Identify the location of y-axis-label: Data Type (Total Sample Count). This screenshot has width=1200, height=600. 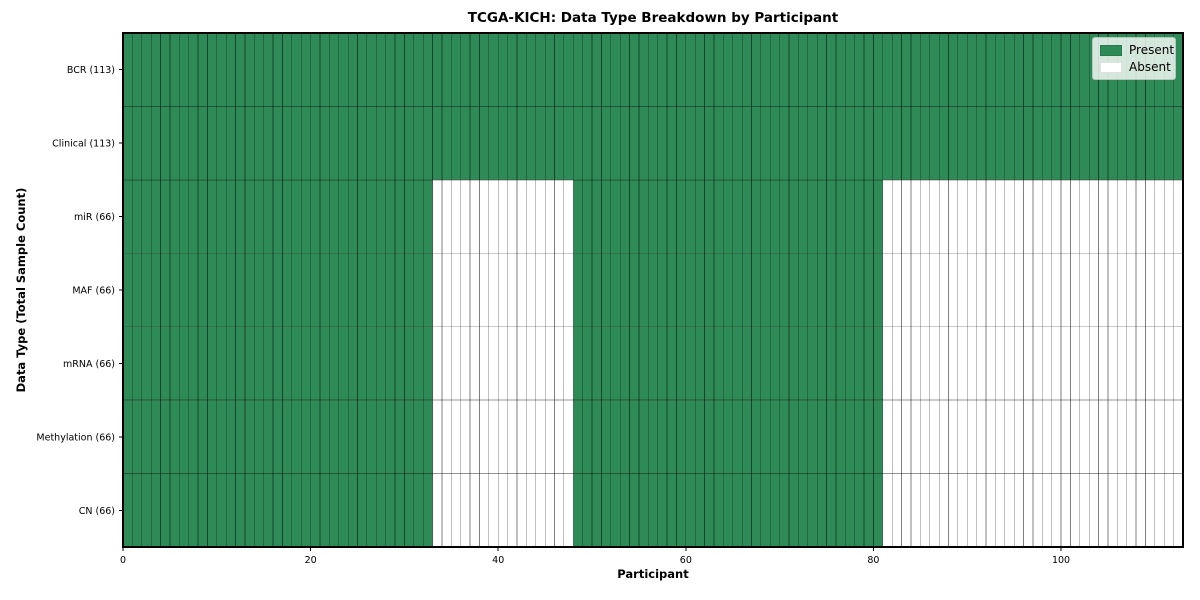
(21, 290).